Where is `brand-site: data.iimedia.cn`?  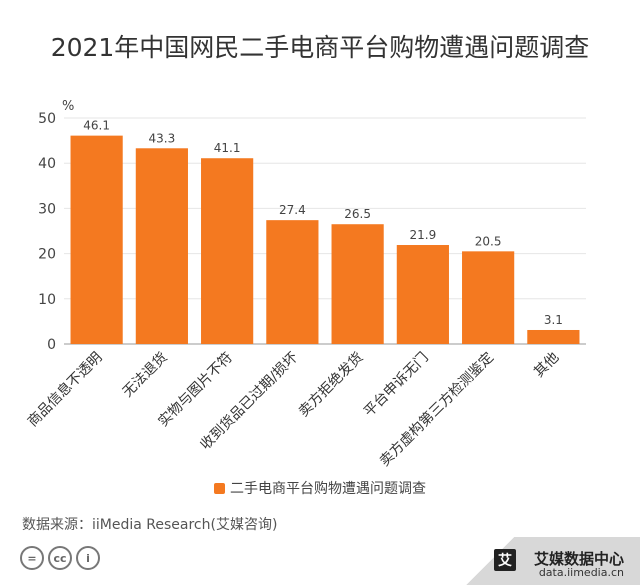
brand-site: data.iimedia.cn is located at coordinates (581, 572).